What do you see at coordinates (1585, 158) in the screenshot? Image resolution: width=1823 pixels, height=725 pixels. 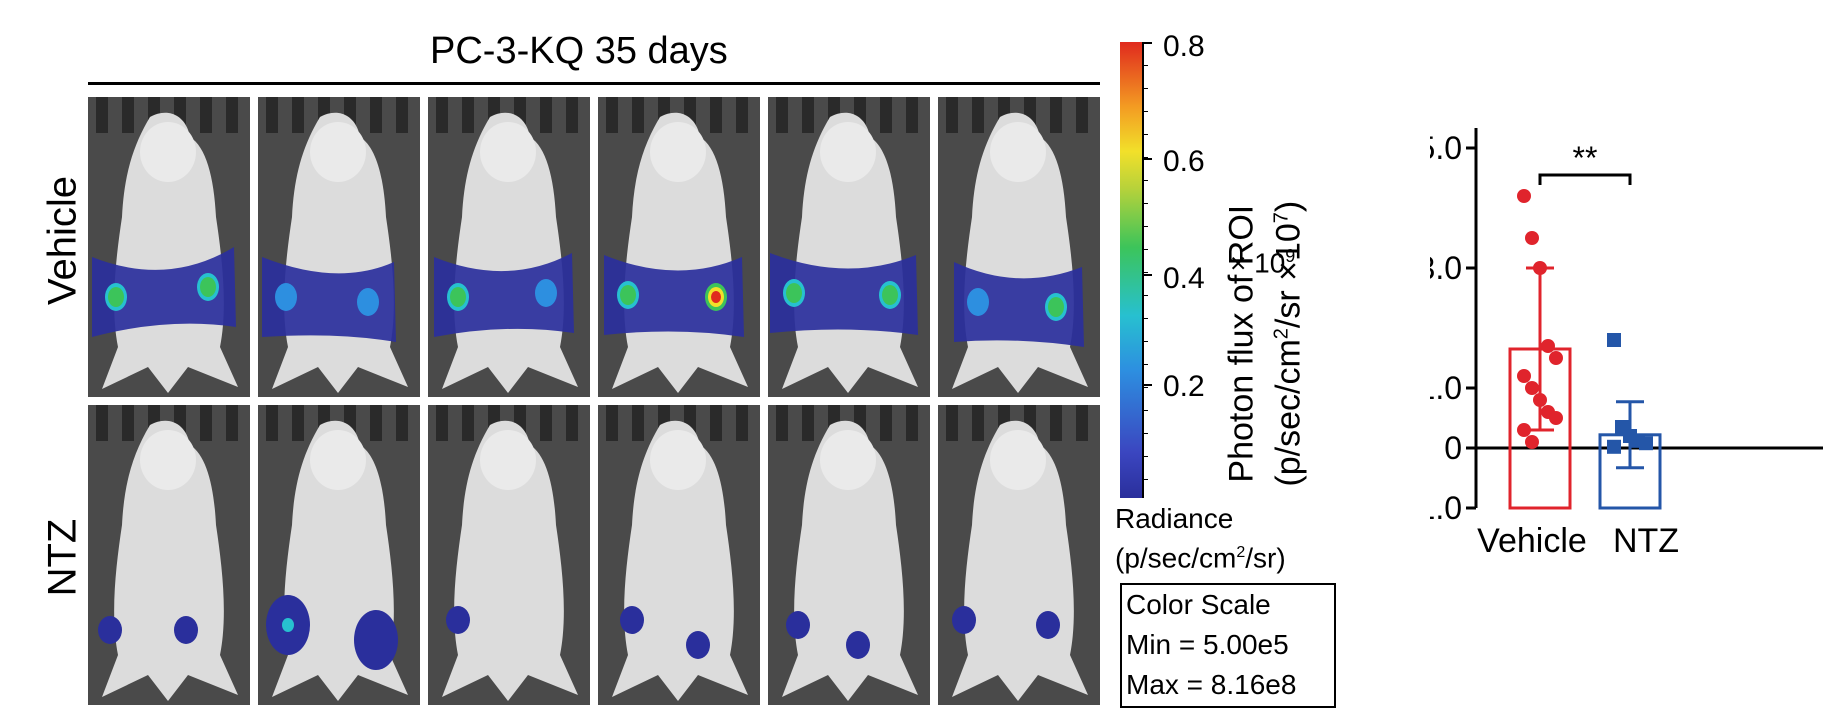 I see `significance-label: **` at bounding box center [1585, 158].